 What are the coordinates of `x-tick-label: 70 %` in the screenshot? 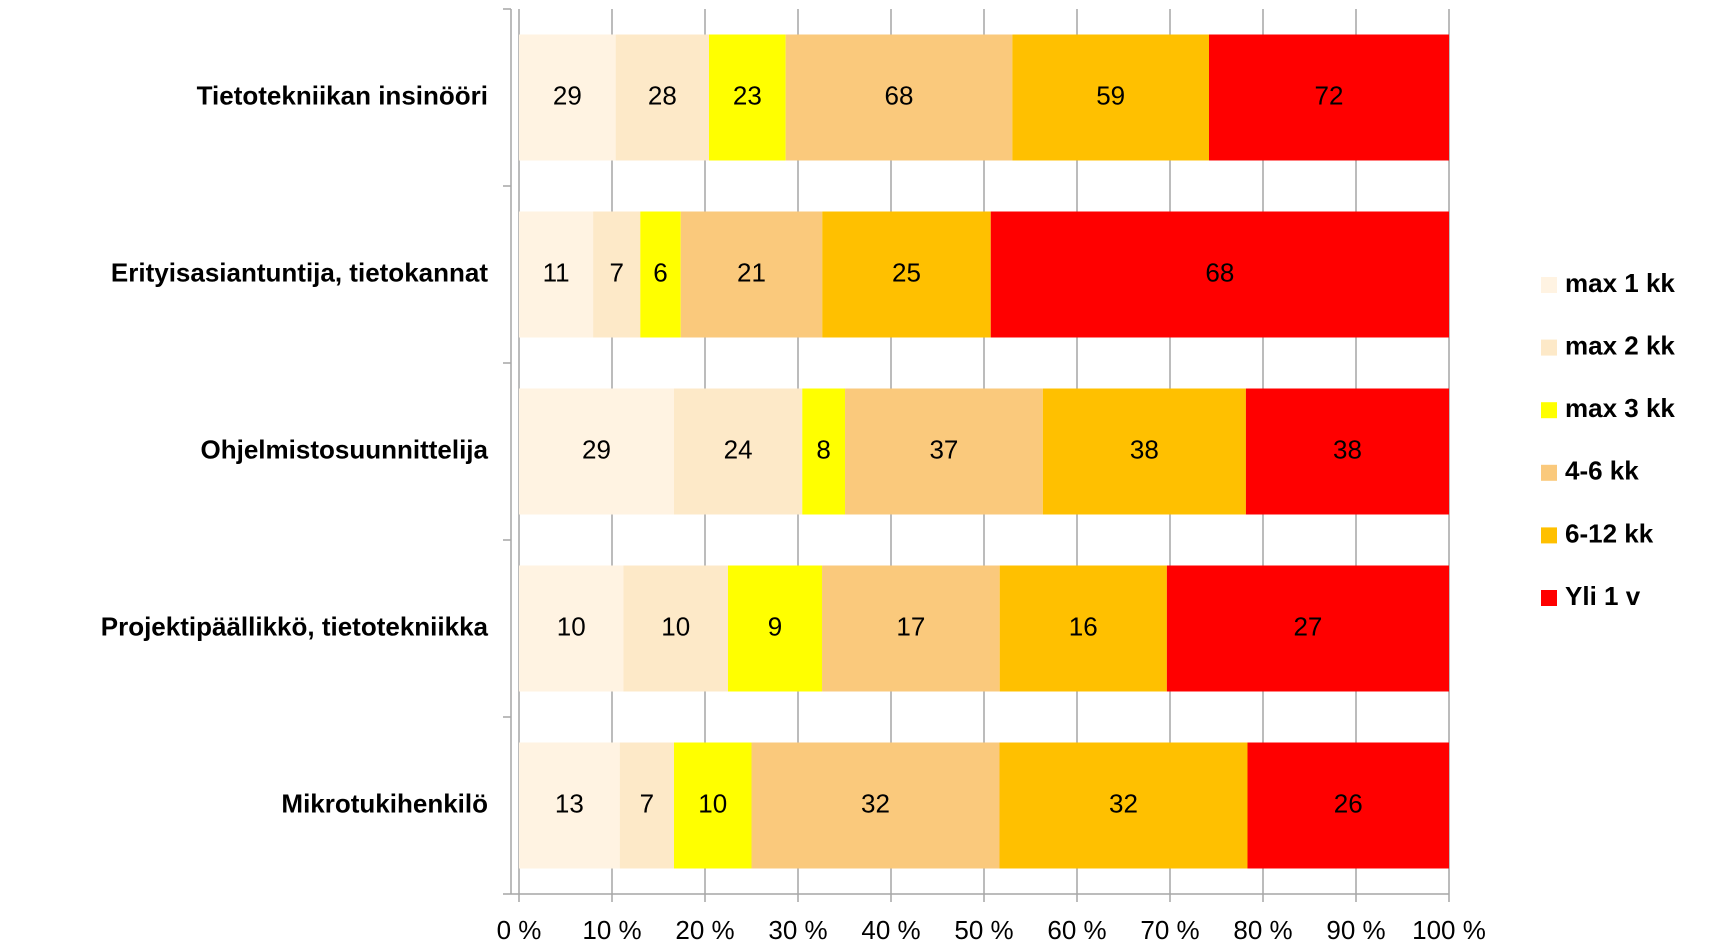 It's located at (1169, 928).